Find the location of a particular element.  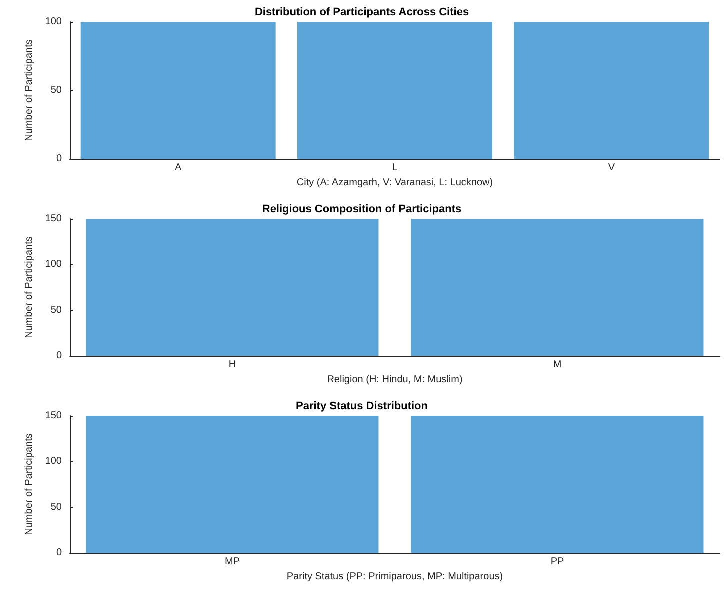

x-tick-label: V is located at coordinates (612, 168).